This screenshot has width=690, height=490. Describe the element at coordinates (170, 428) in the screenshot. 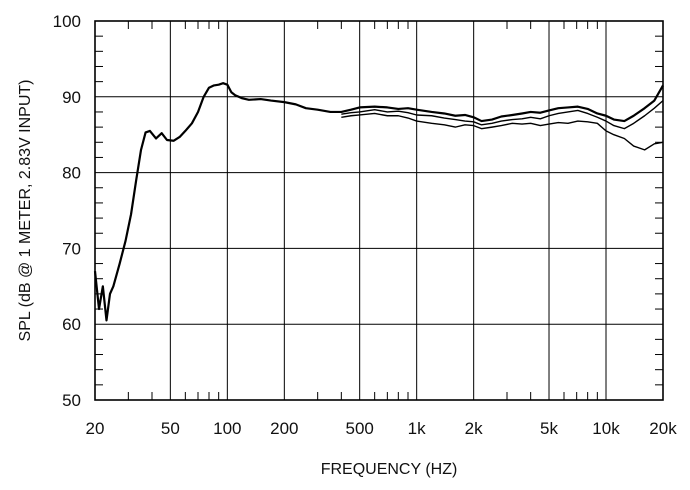

I see `x-tick-label-50: 50` at that location.